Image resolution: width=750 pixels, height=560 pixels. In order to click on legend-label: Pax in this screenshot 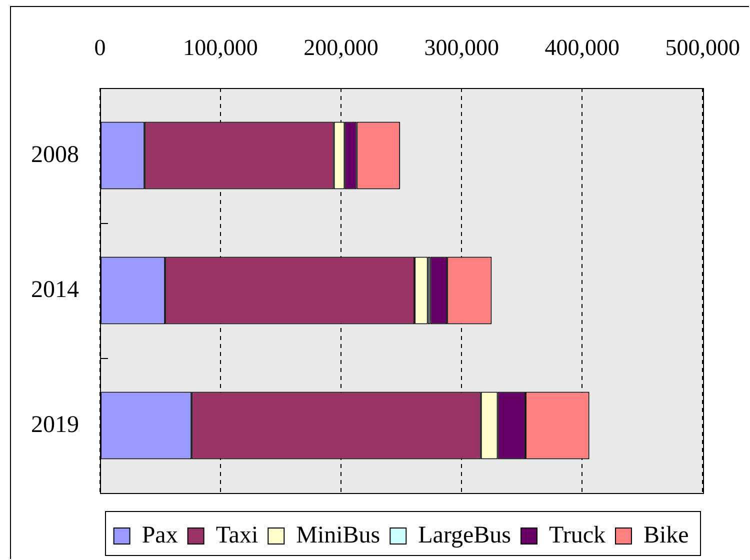, I will do `click(160, 535)`.